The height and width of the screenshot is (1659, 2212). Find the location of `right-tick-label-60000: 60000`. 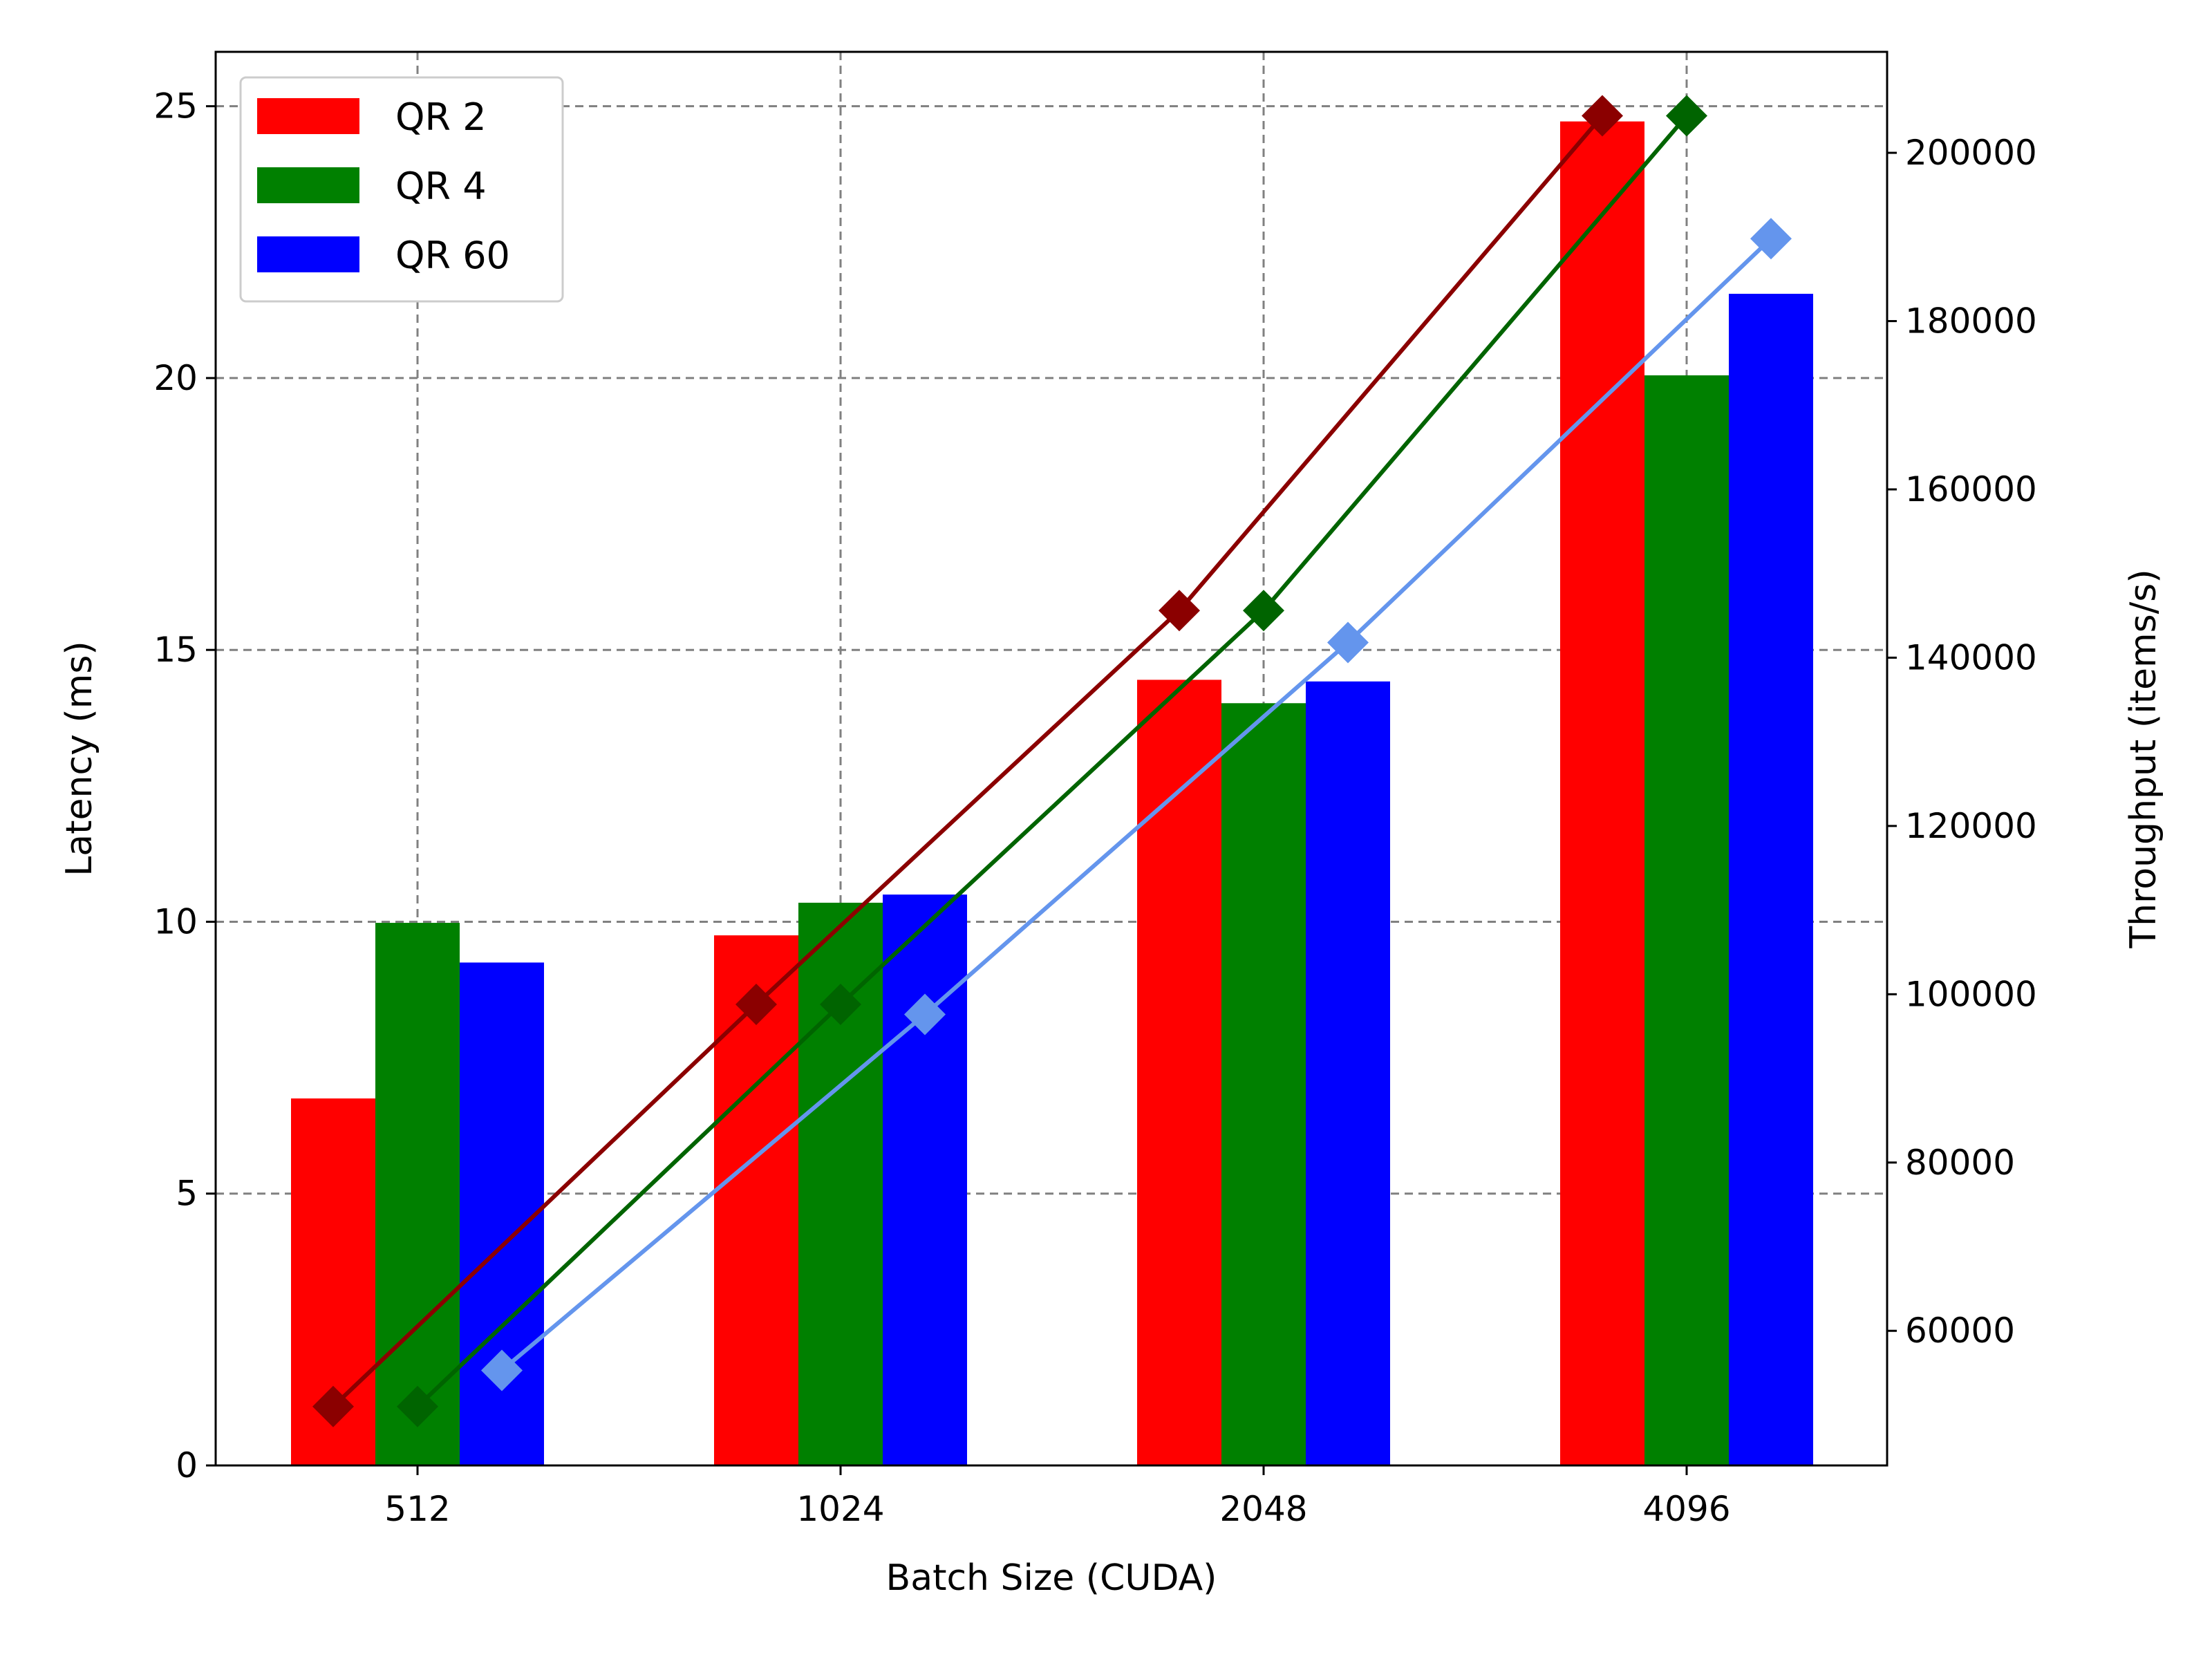

right-tick-label-60000: 60000 is located at coordinates (1960, 1331).